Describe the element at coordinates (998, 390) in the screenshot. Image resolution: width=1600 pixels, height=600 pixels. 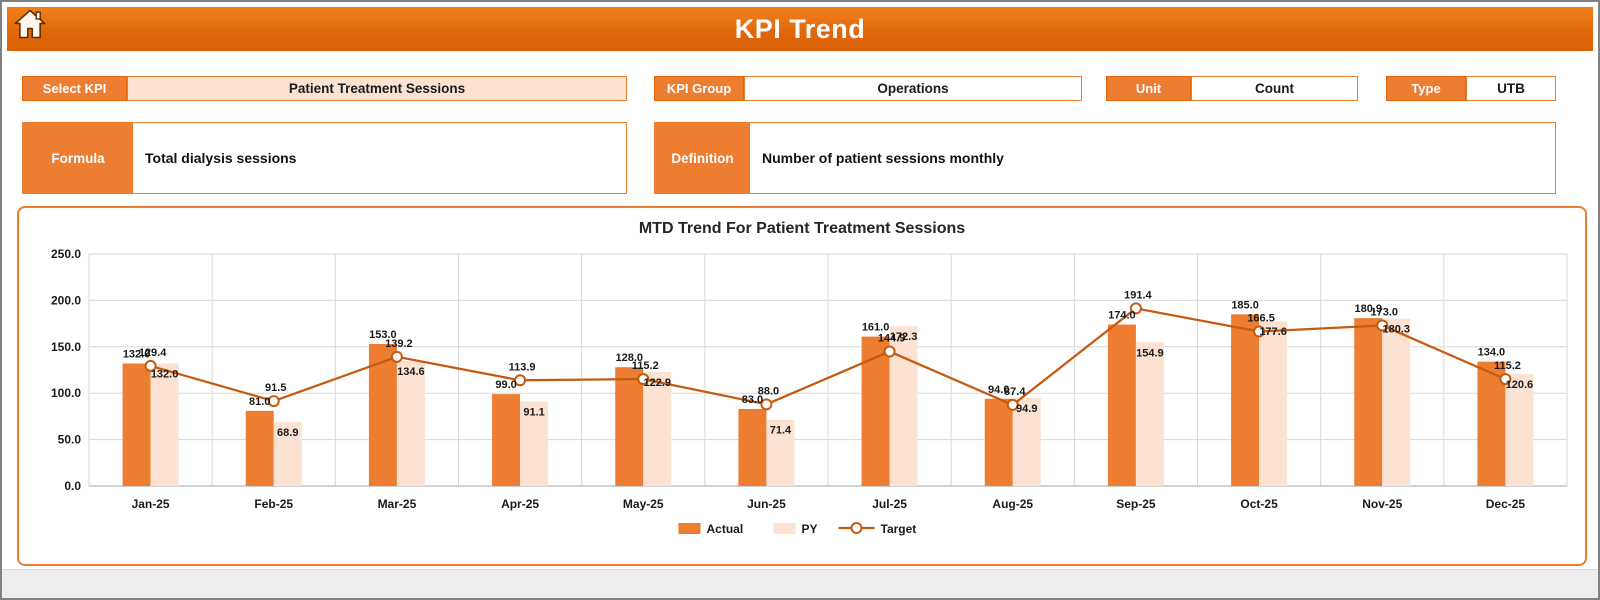
I see `label-actual: 94.0` at that location.